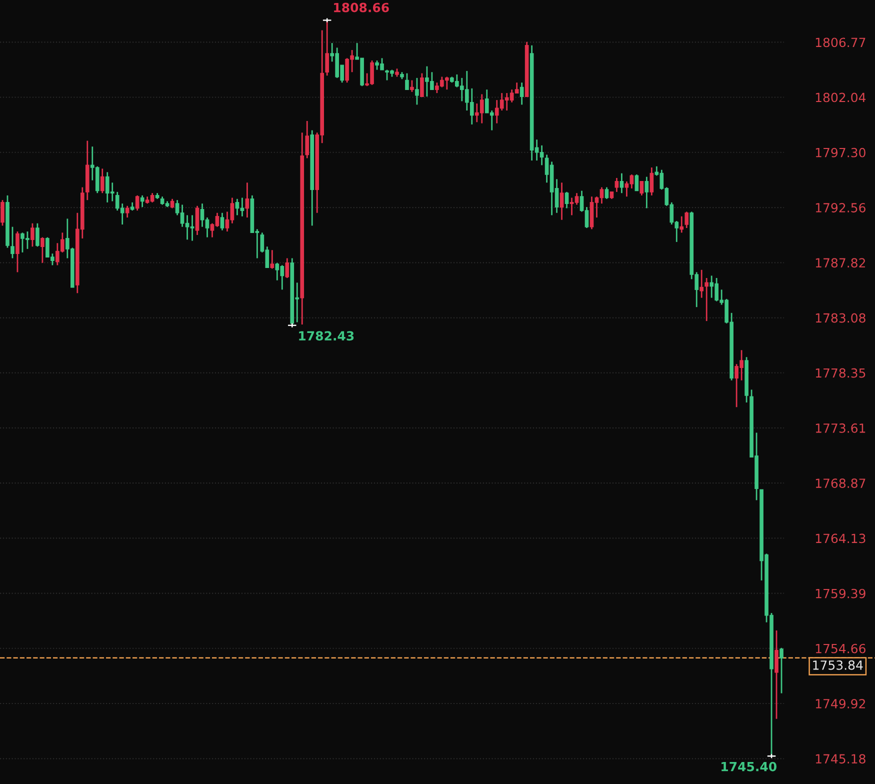  What do you see at coordinates (841, 593) in the screenshot?
I see `y-tick-label: 1759.39` at bounding box center [841, 593].